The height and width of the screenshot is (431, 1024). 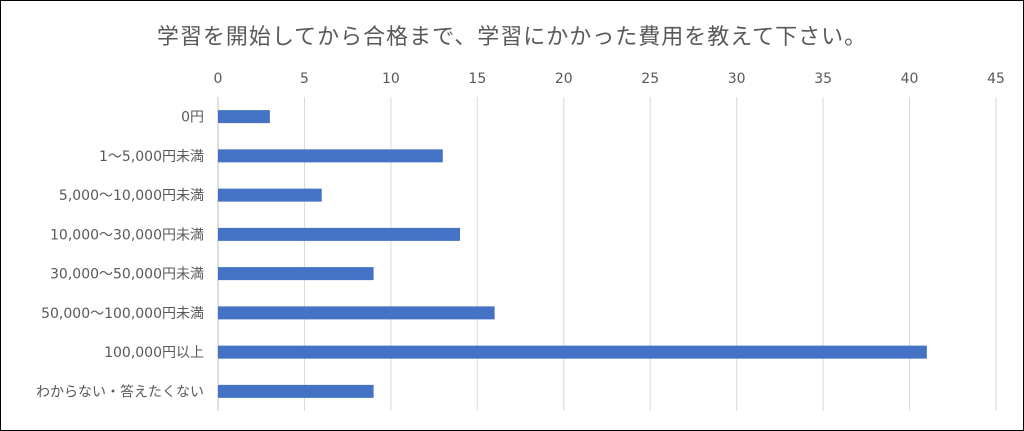 I want to click on category-label: 50,000～100,000円未満, so click(x=122, y=314).